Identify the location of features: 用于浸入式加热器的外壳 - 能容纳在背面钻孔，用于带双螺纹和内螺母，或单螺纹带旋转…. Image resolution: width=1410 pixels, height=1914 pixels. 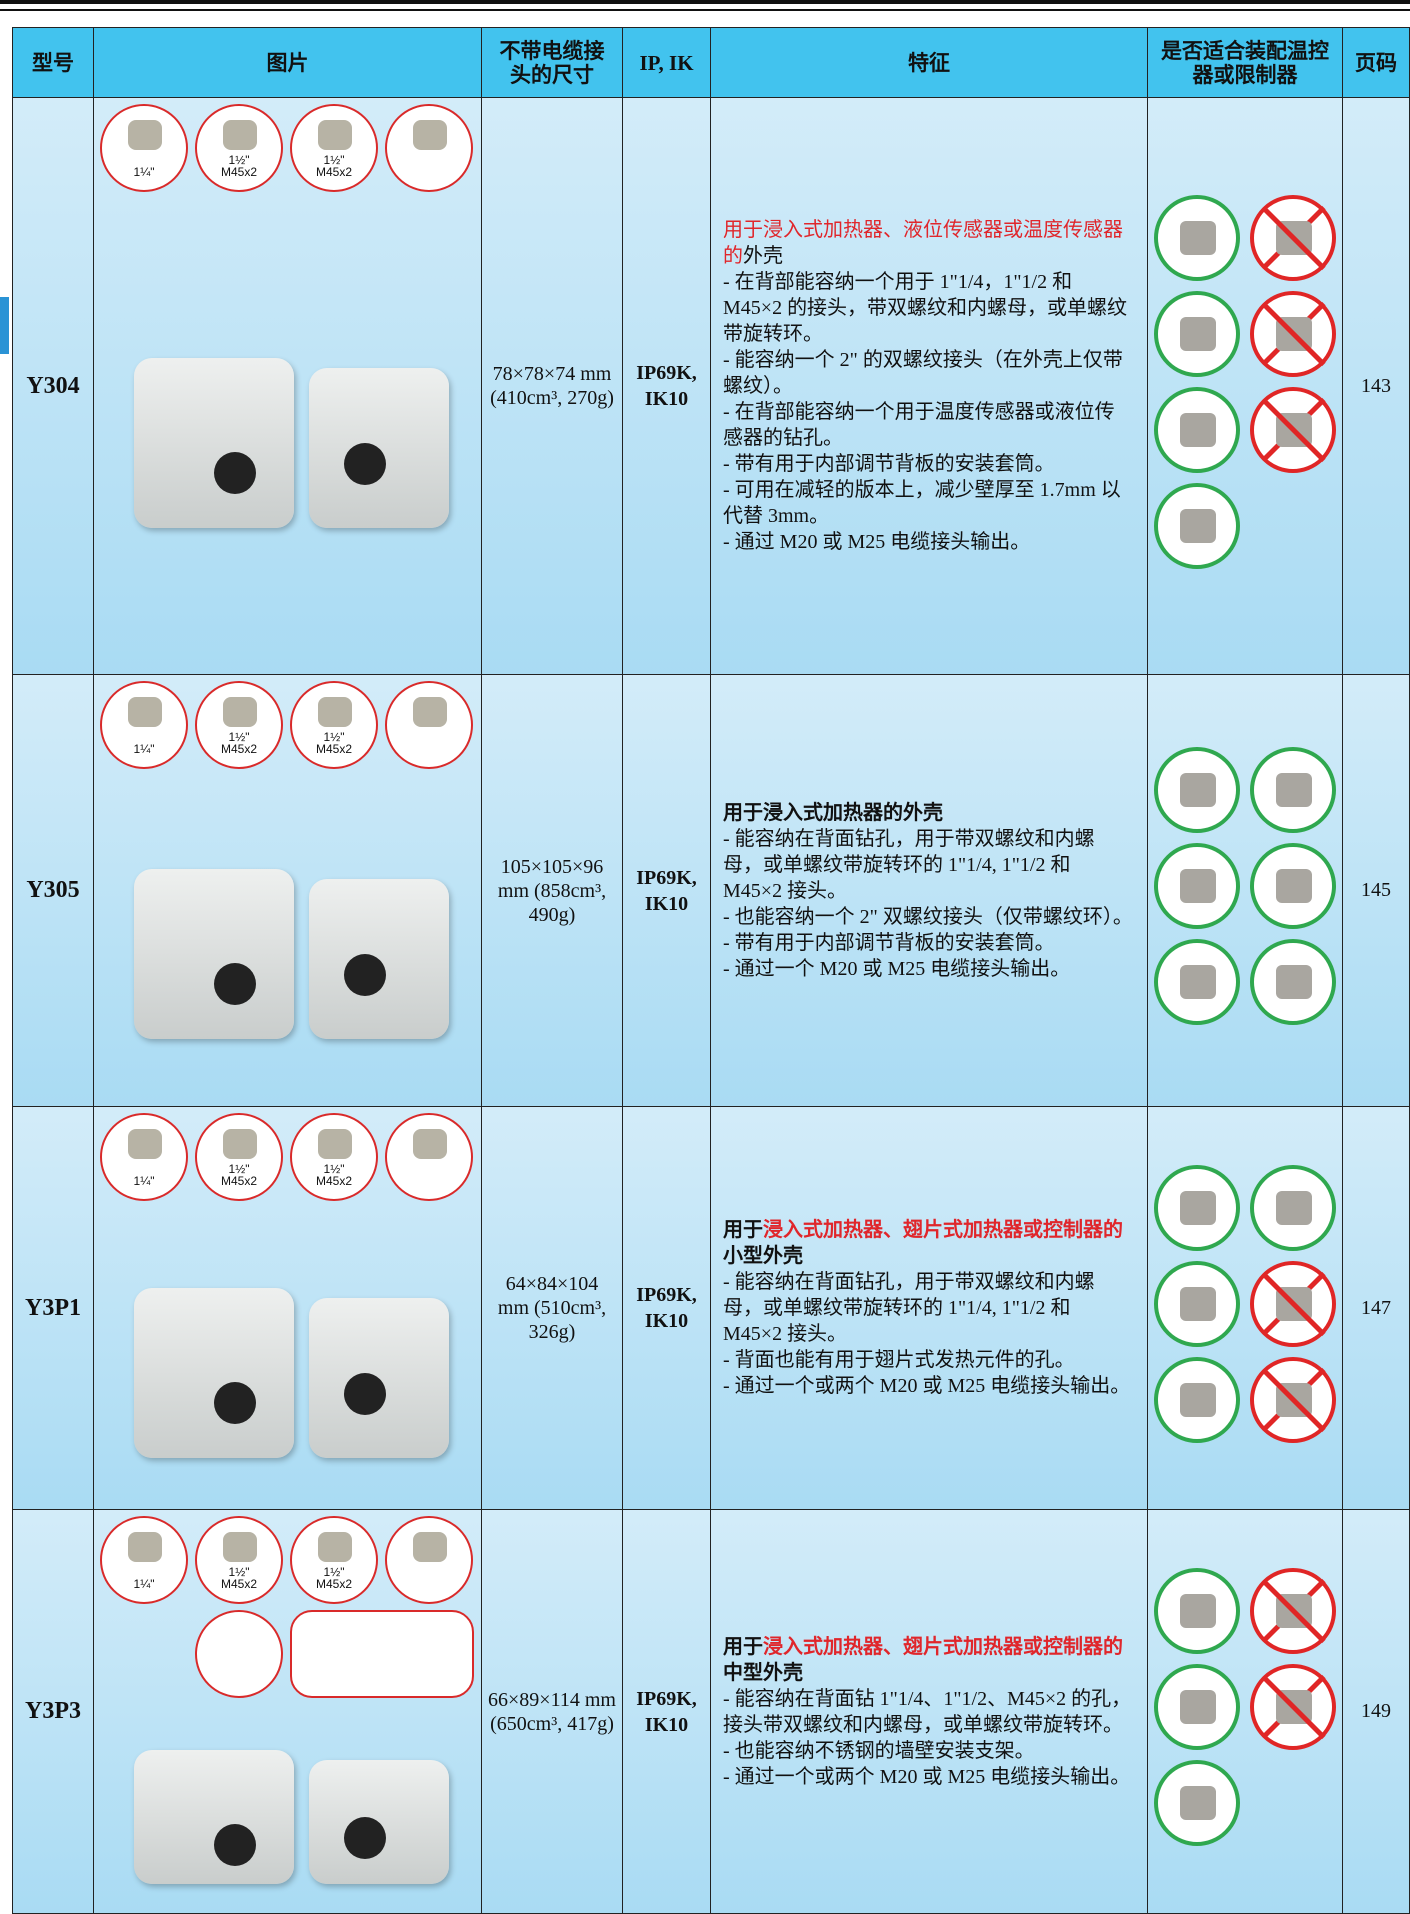
(928, 891).